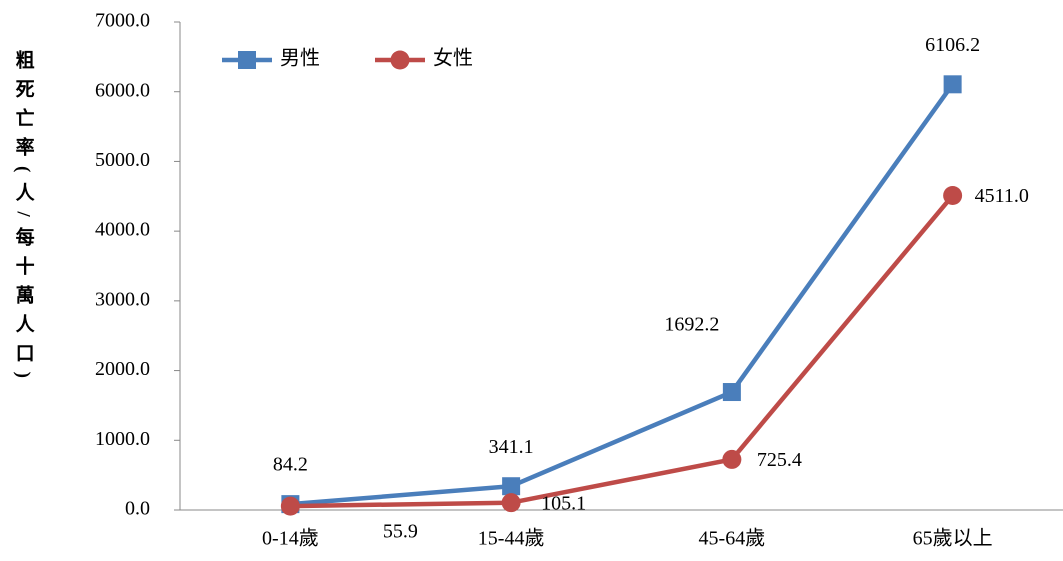  Describe the element at coordinates (122, 21) in the screenshot. I see `y-tick-label: 7000.0` at that location.